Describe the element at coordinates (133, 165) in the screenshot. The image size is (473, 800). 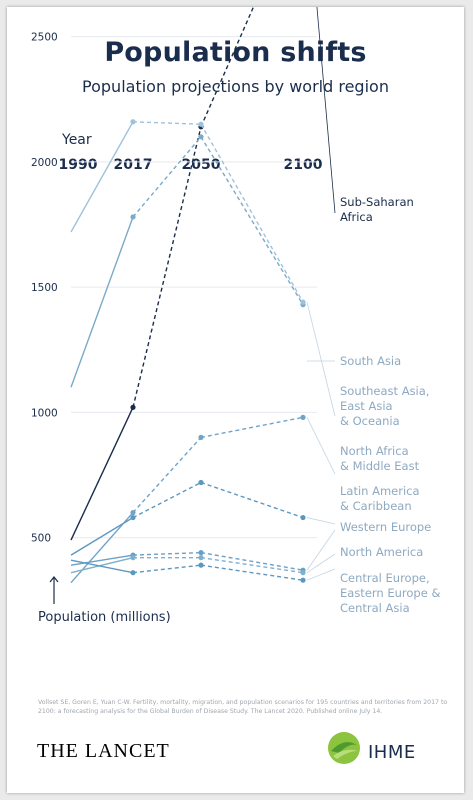
I see `x-tick-label: 2017` at that location.